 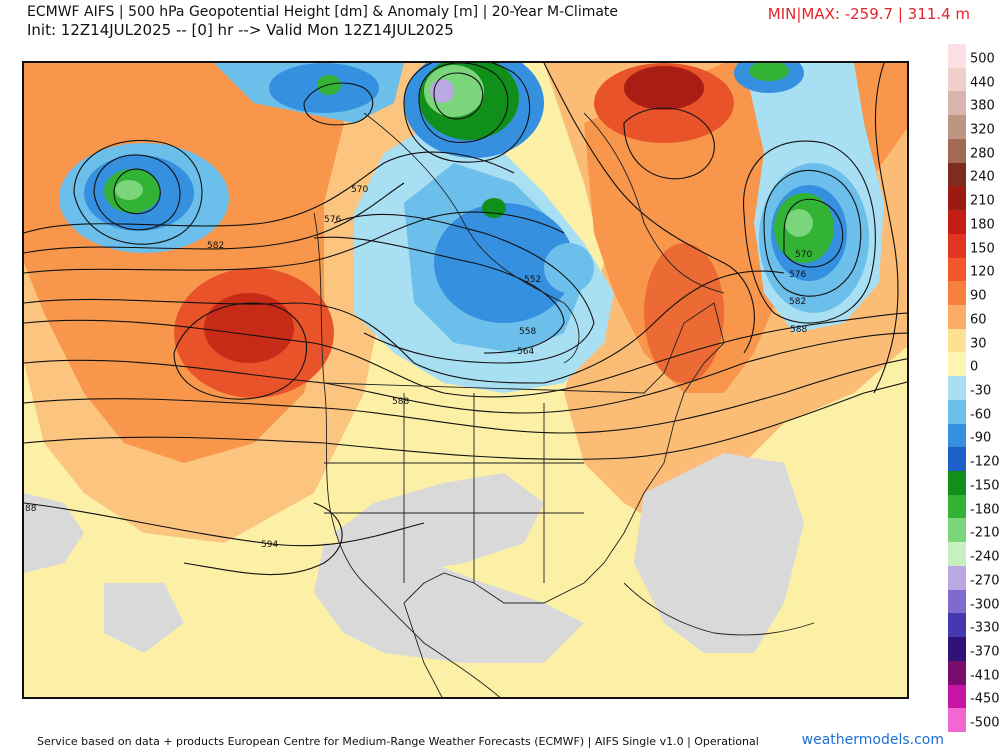 I want to click on contour-label: 552, so click(x=532, y=280).